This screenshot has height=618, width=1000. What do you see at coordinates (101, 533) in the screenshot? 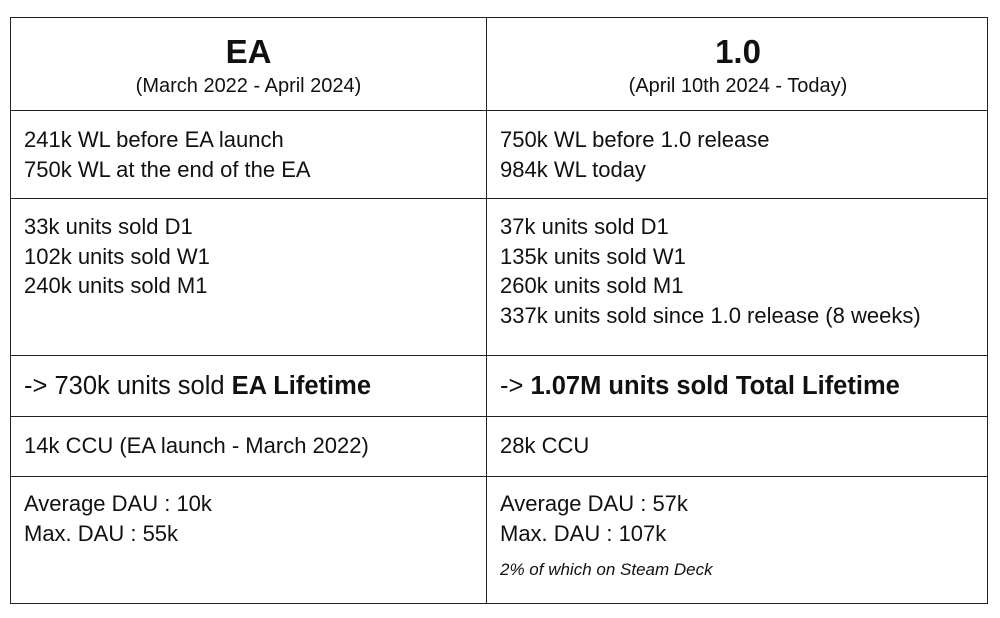
I see `dau-line: Max. DAU : 55k` at bounding box center [101, 533].